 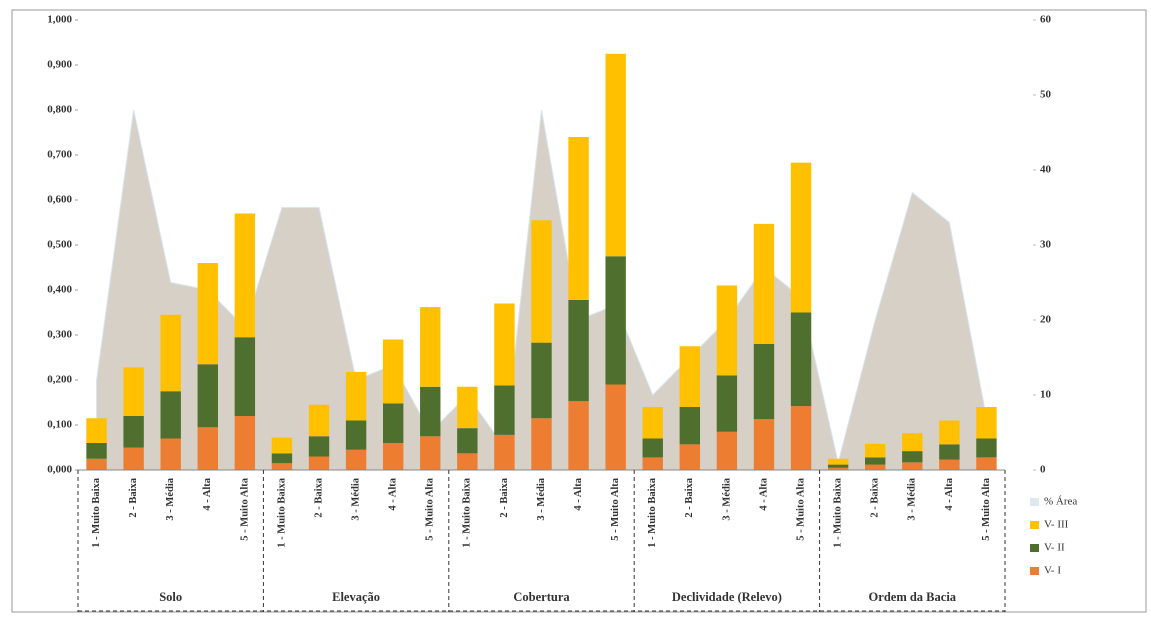 I want to click on y-tick-label: 0,400, so click(x=59, y=290).